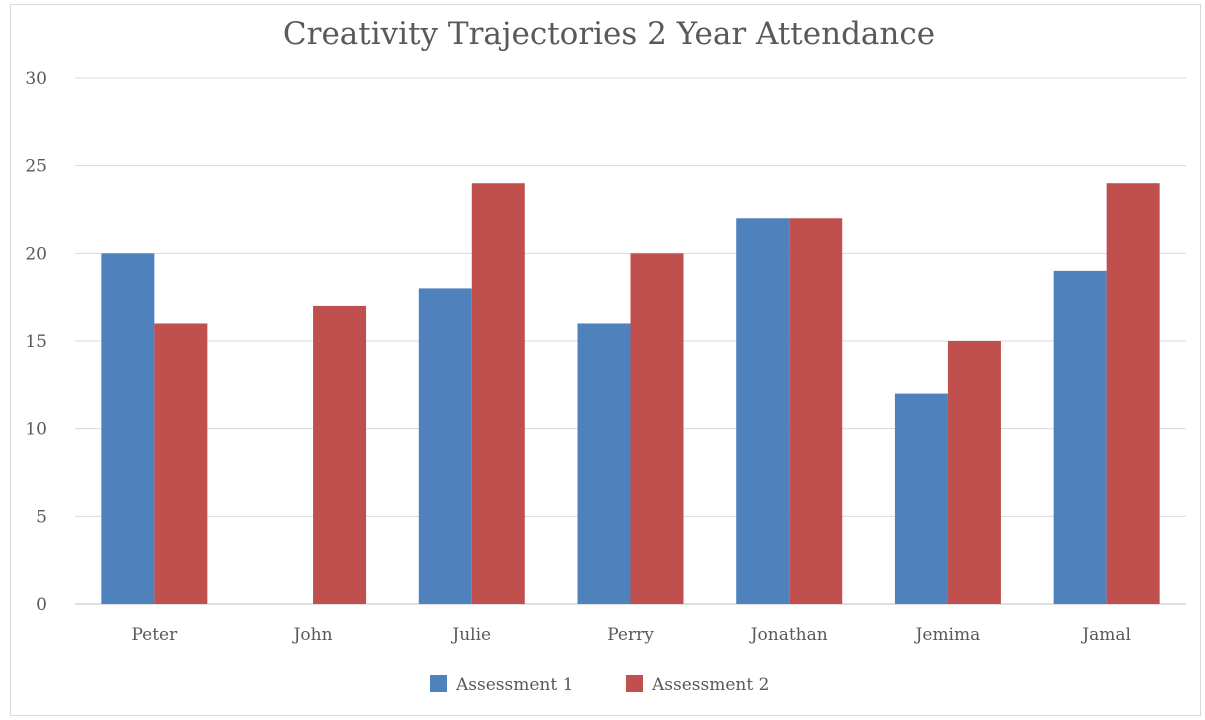  I want to click on y-tick-label: 30, so click(36, 79).